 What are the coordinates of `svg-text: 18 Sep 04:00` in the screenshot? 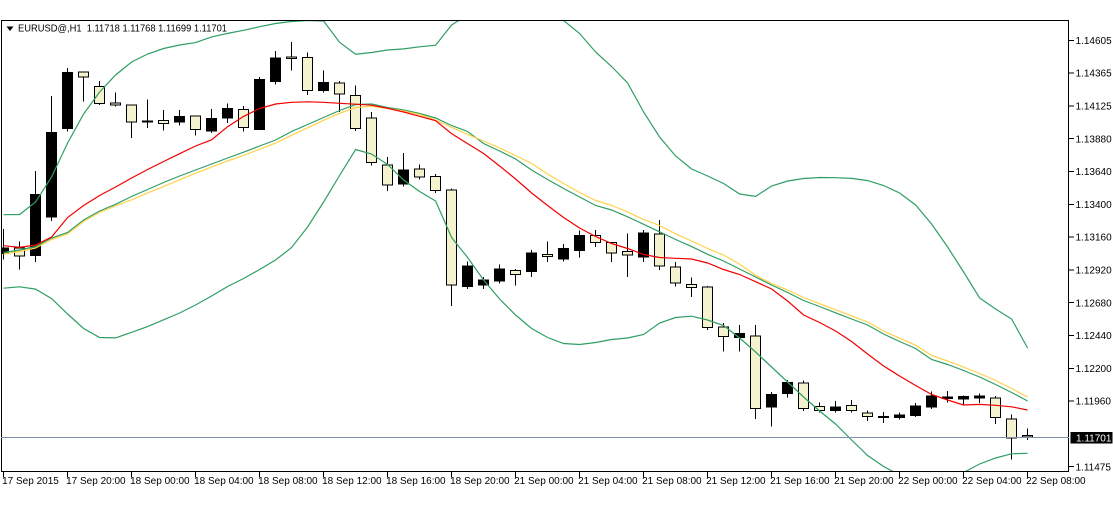 It's located at (224, 481).